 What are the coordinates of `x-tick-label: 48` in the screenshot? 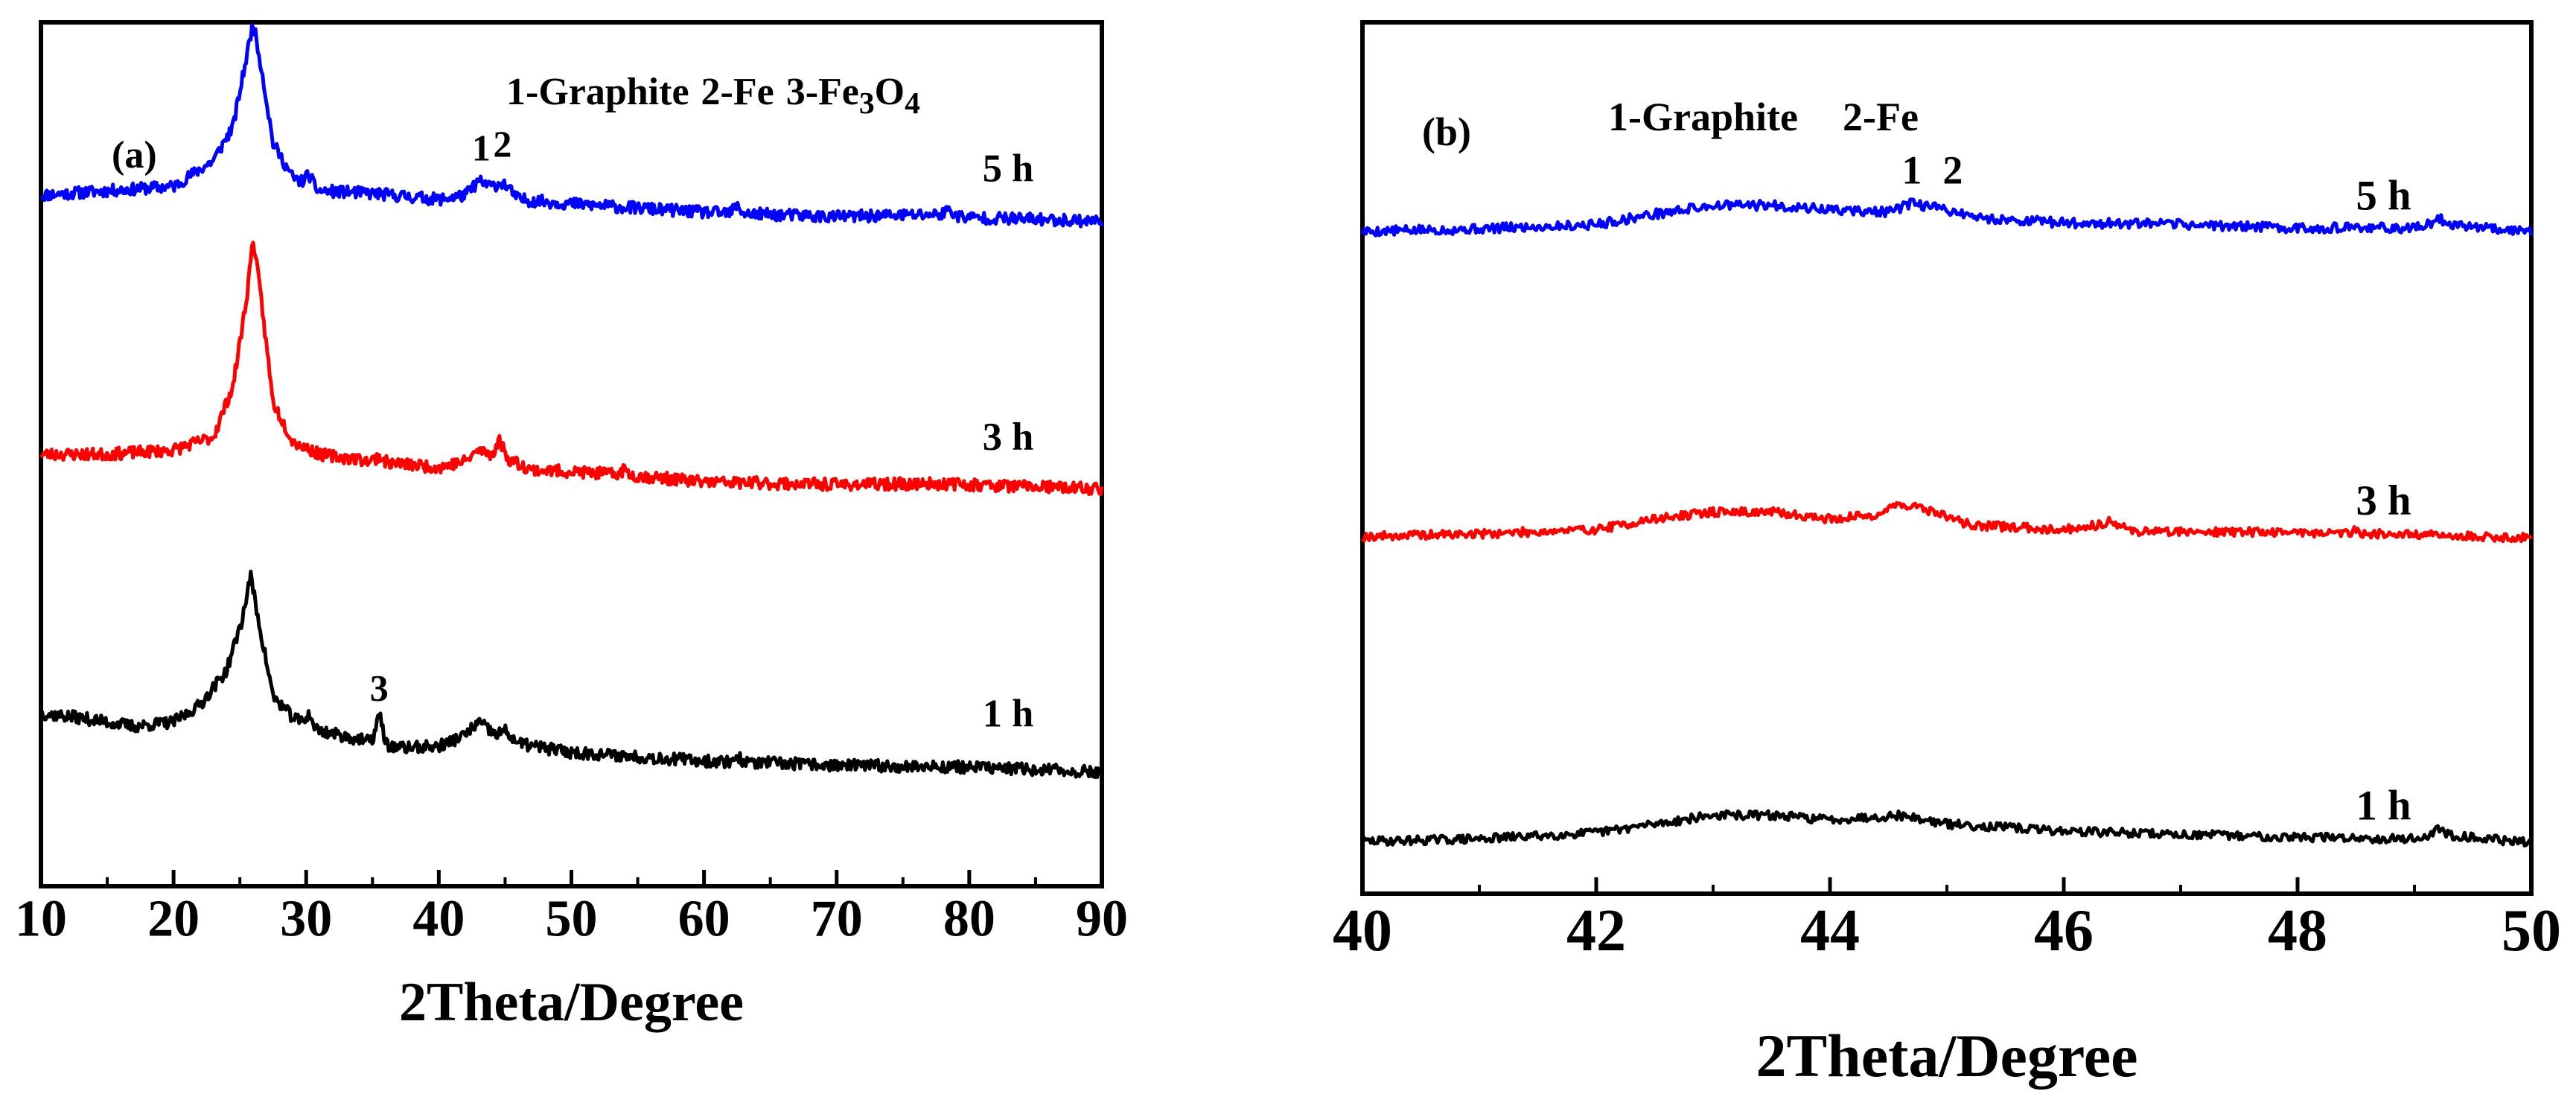 It's located at (2297, 931).